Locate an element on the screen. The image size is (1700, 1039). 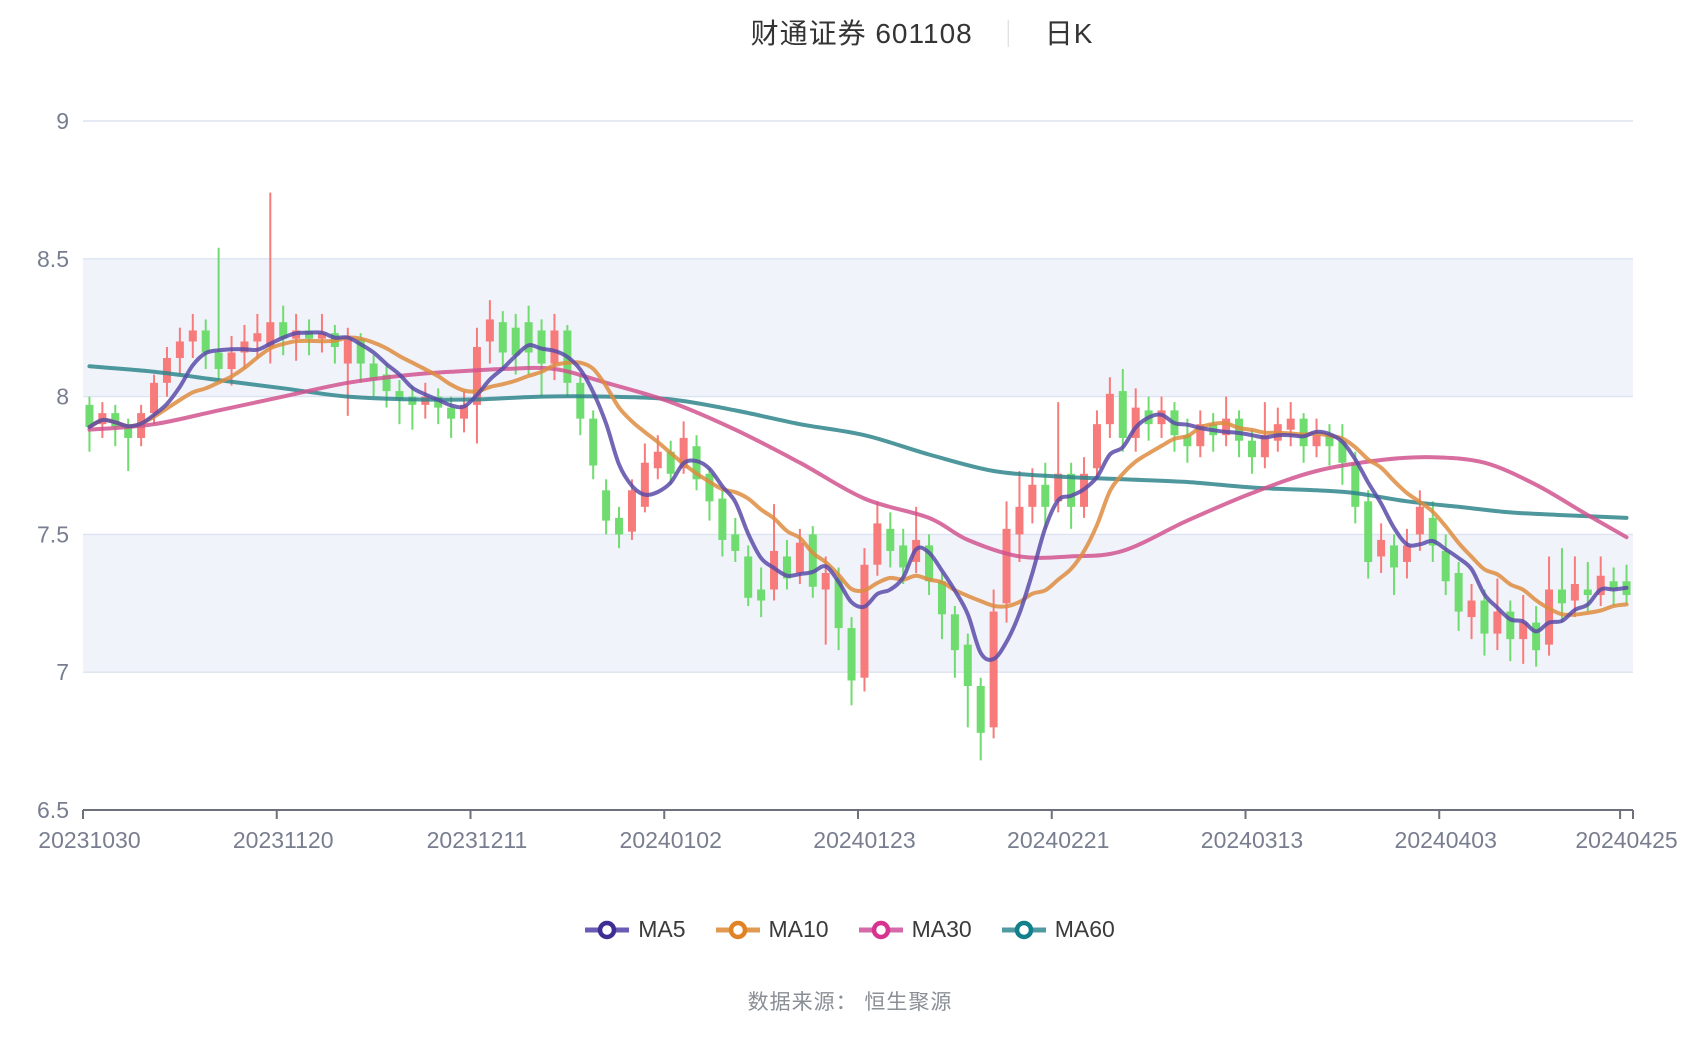
legend-item-ma60: MA60 is located at coordinates (1058, 929).